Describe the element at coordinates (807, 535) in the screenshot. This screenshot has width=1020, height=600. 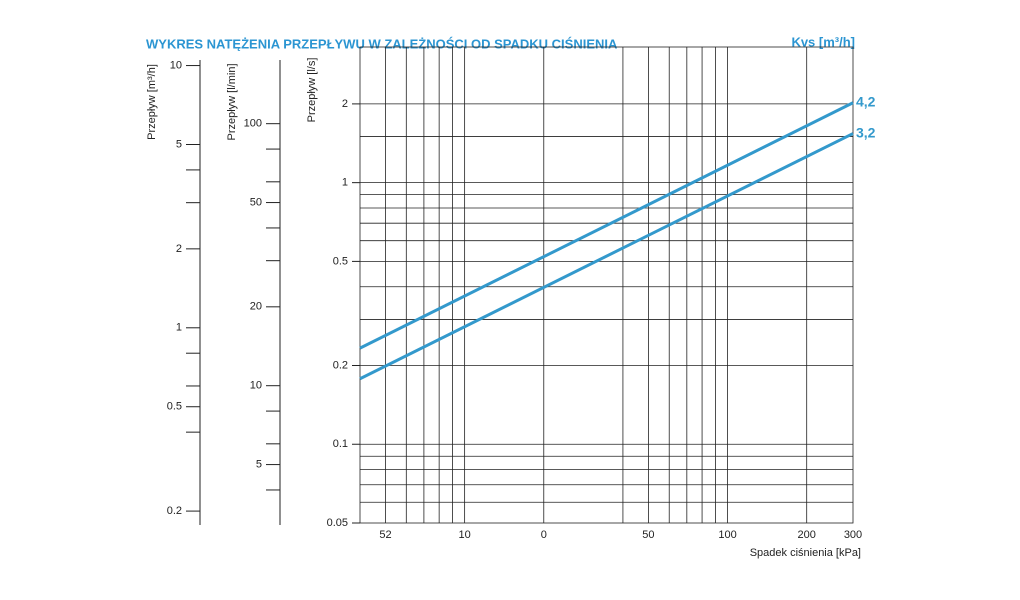
I see `x-tick-label: 200` at that location.